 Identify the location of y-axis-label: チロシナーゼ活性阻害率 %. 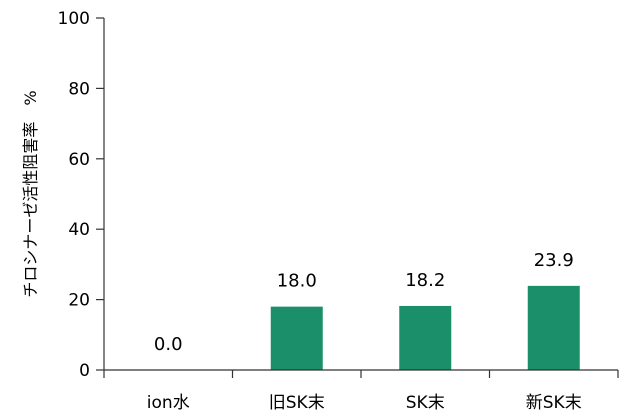
(30, 193).